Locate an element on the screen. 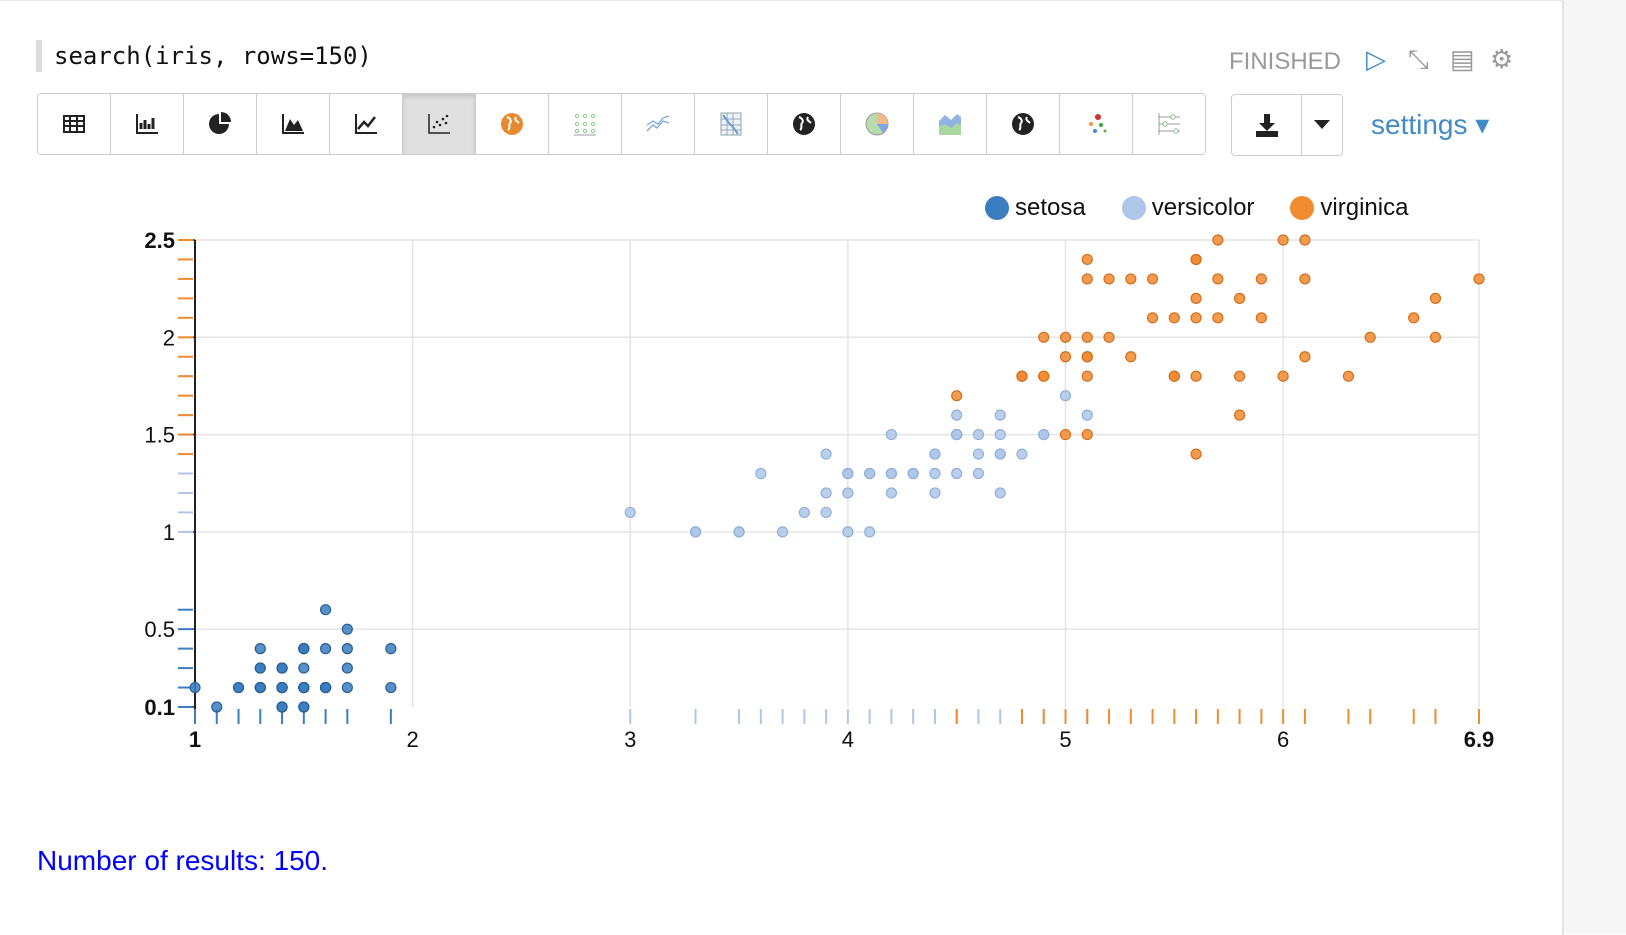 The image size is (1626, 935). y-tick-label: 0.5 is located at coordinates (159, 629).